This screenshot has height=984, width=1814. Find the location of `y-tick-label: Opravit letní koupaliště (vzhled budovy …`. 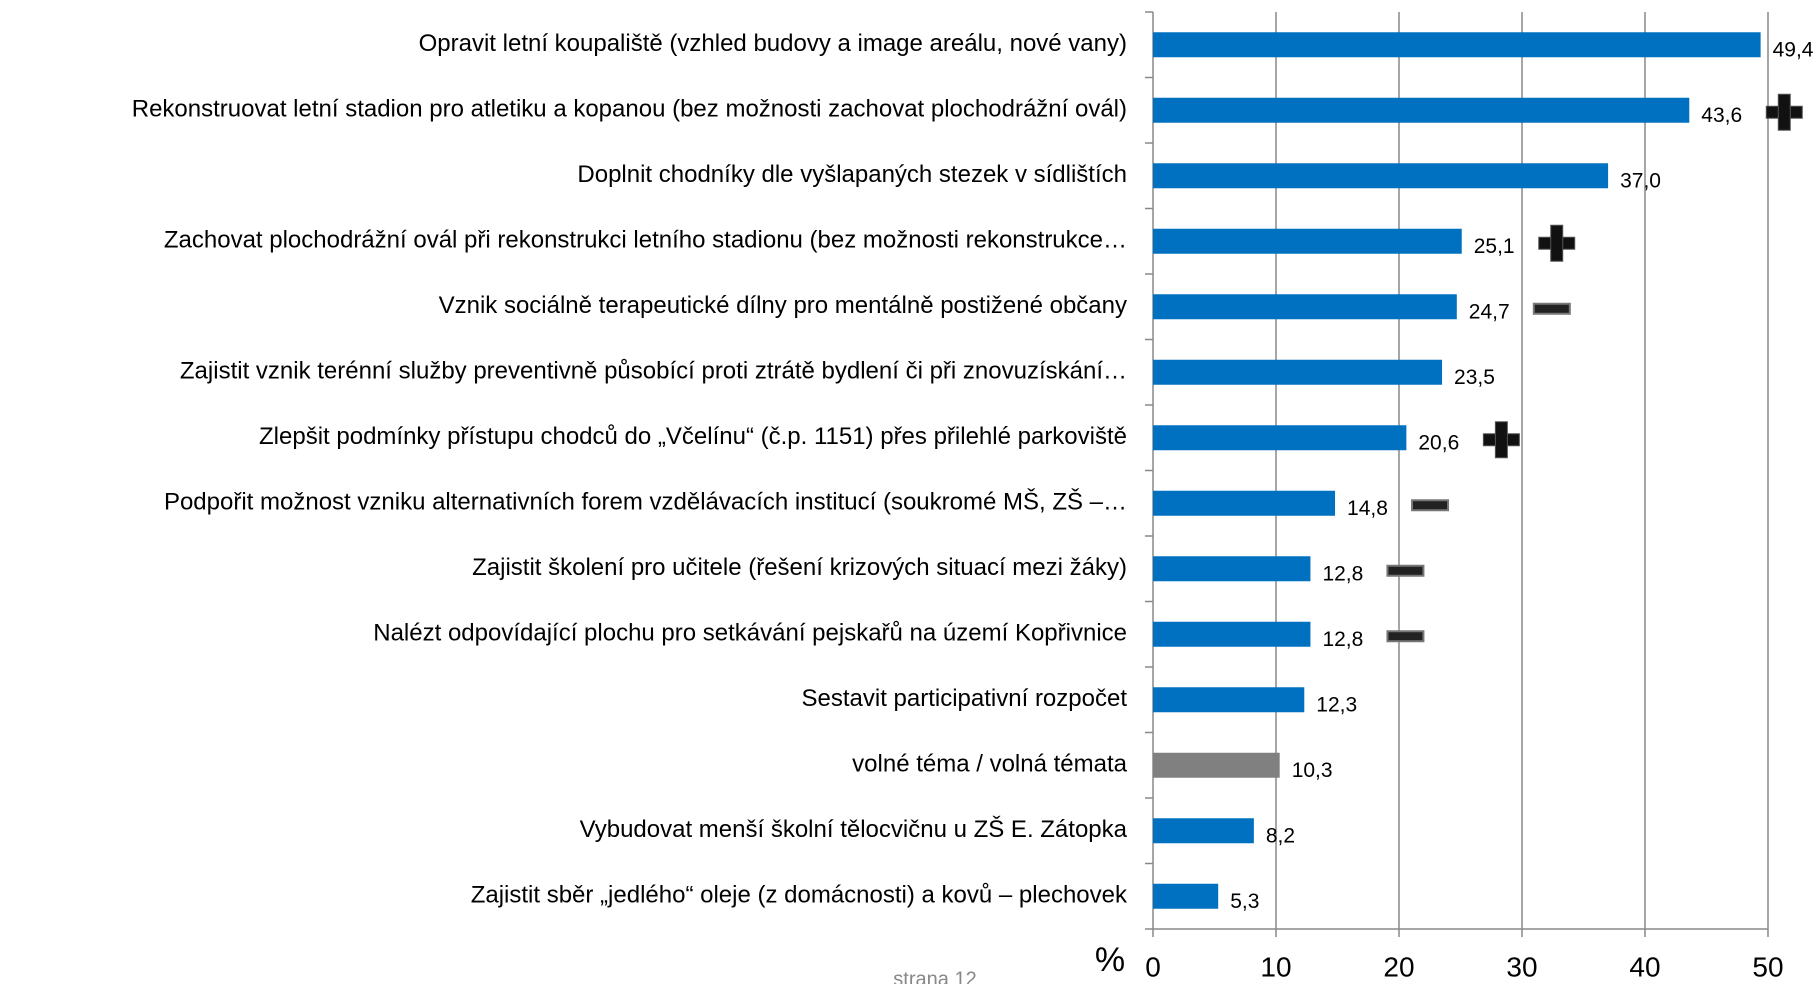

y-tick-label: Opravit letní koupaliště (vzhled budovy … is located at coordinates (773, 43).